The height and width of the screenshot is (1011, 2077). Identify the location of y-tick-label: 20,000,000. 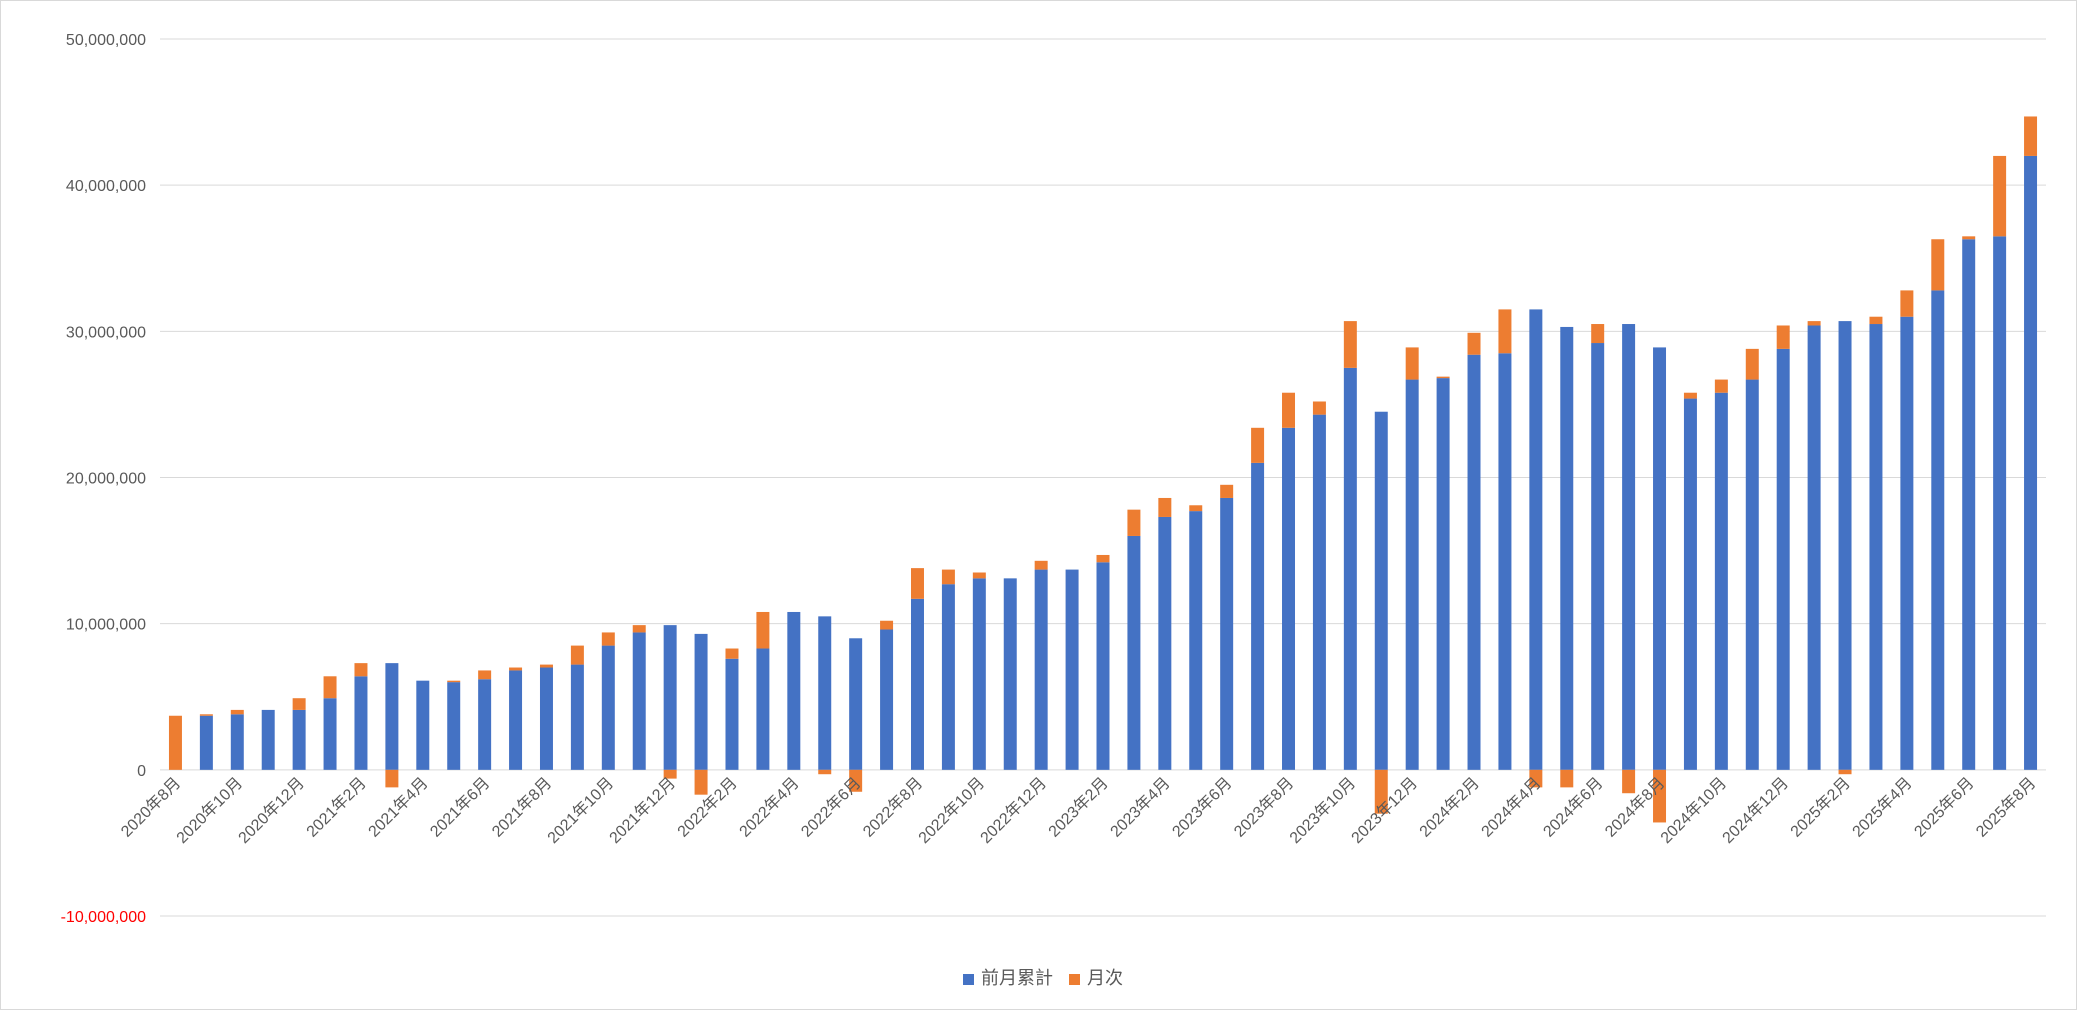
(106, 479).